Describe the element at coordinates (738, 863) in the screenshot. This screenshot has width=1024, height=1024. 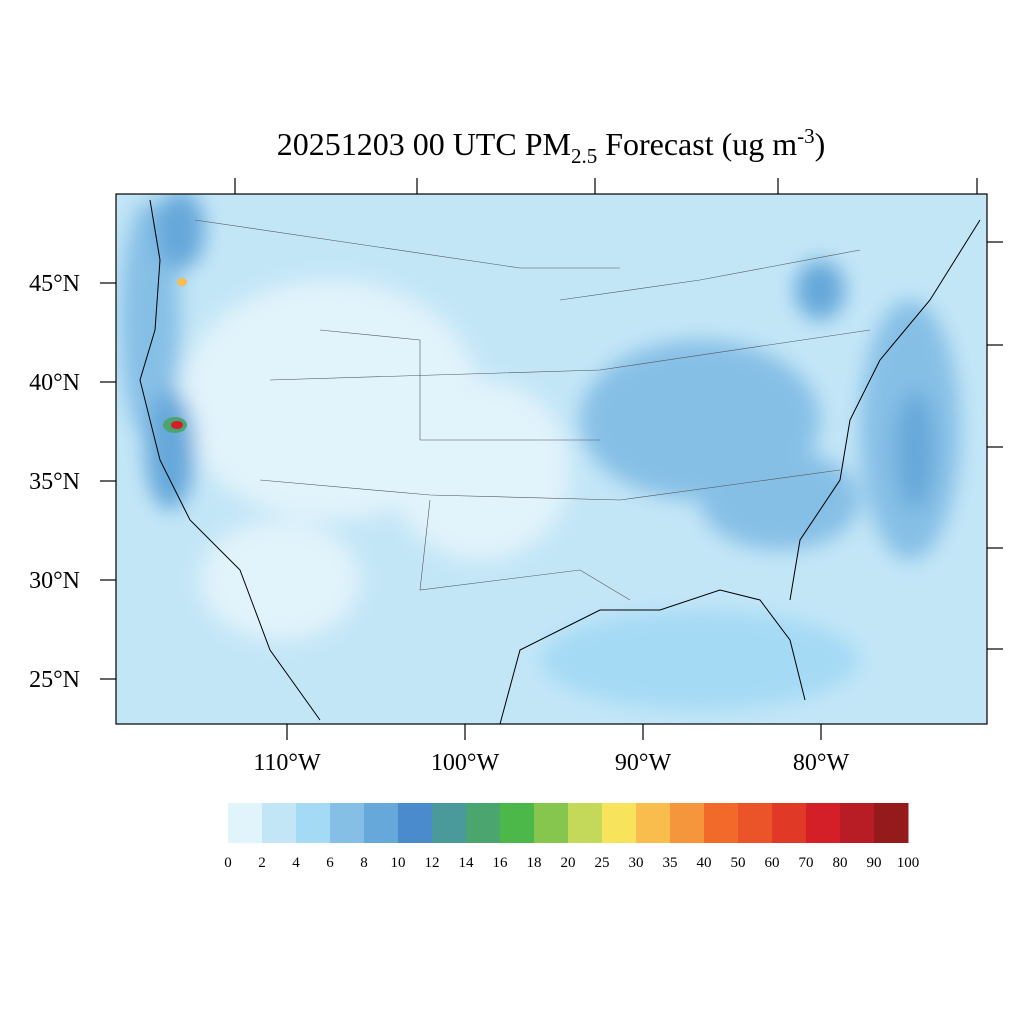
I see `colorbar-label: 50` at that location.